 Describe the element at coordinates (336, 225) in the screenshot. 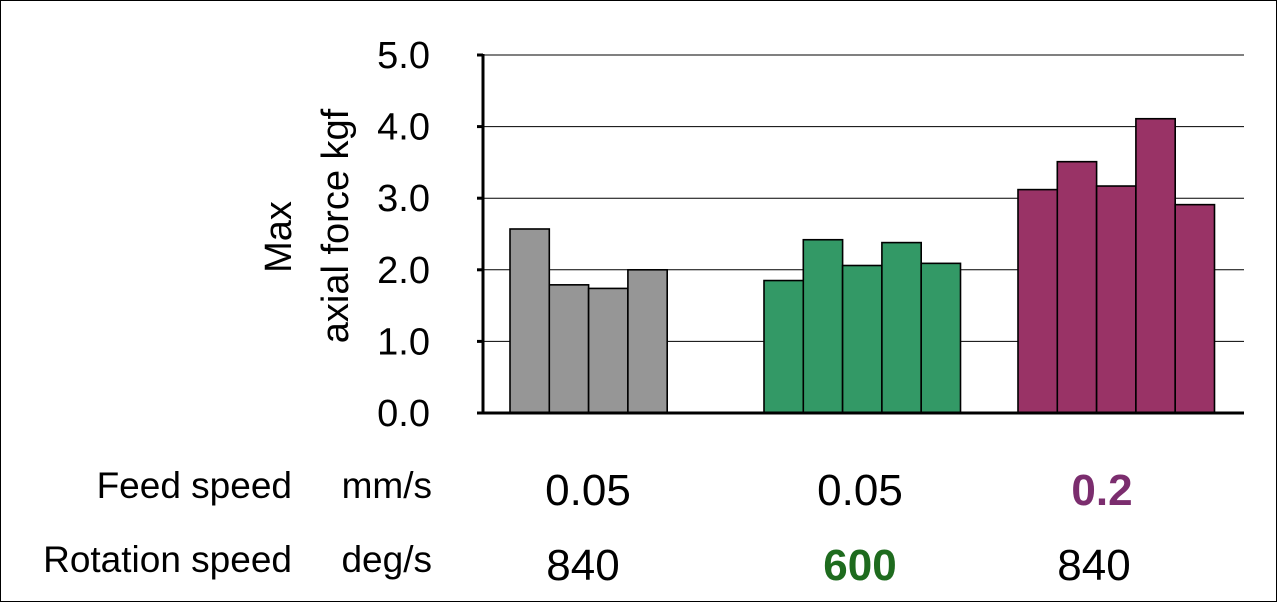

I see `y-axis-label-line2: axial force kgf` at that location.